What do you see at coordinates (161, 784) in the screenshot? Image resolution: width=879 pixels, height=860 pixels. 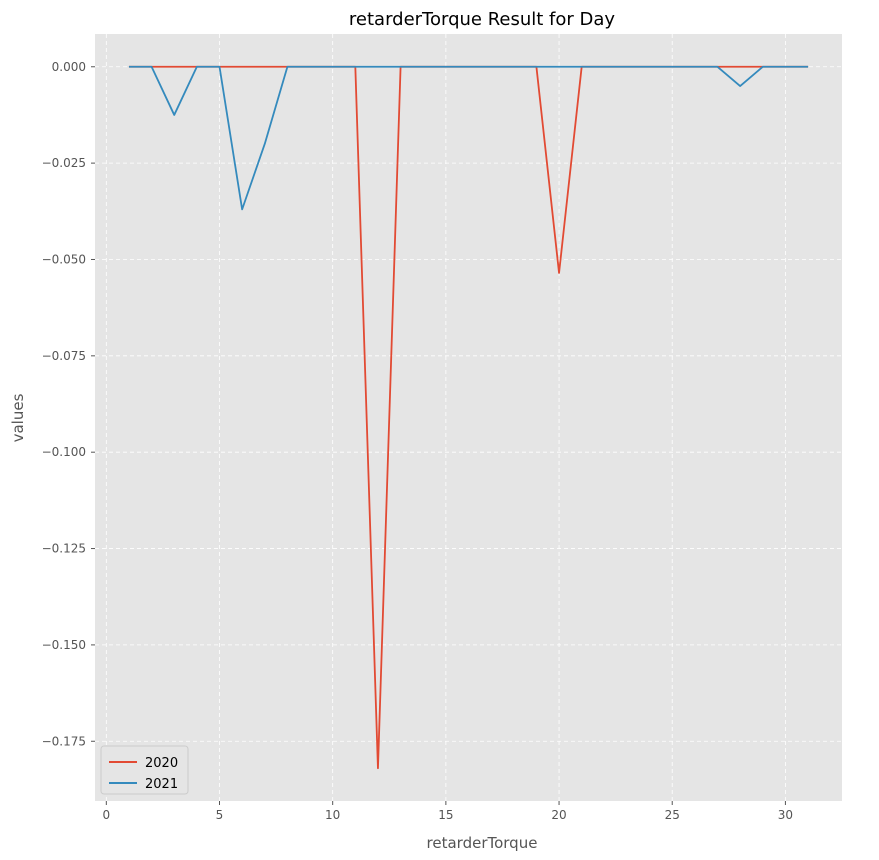 I see `legend-label-2021: 2021` at bounding box center [161, 784].